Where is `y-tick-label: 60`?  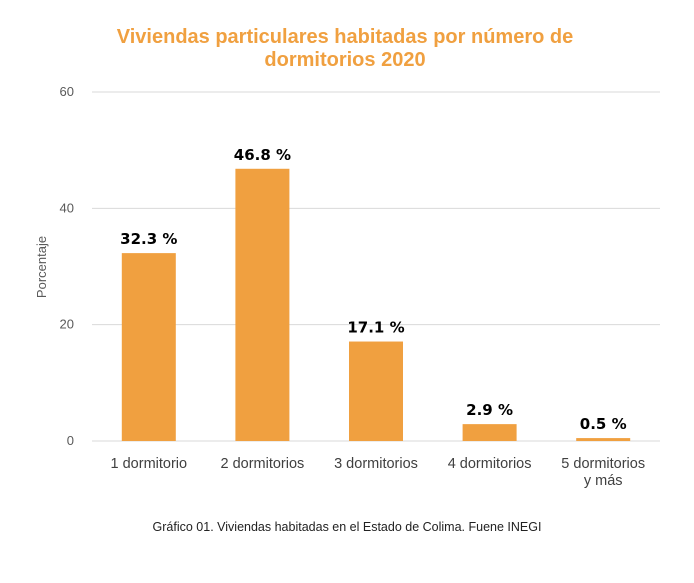
y-tick-label: 60 is located at coordinates (67, 91).